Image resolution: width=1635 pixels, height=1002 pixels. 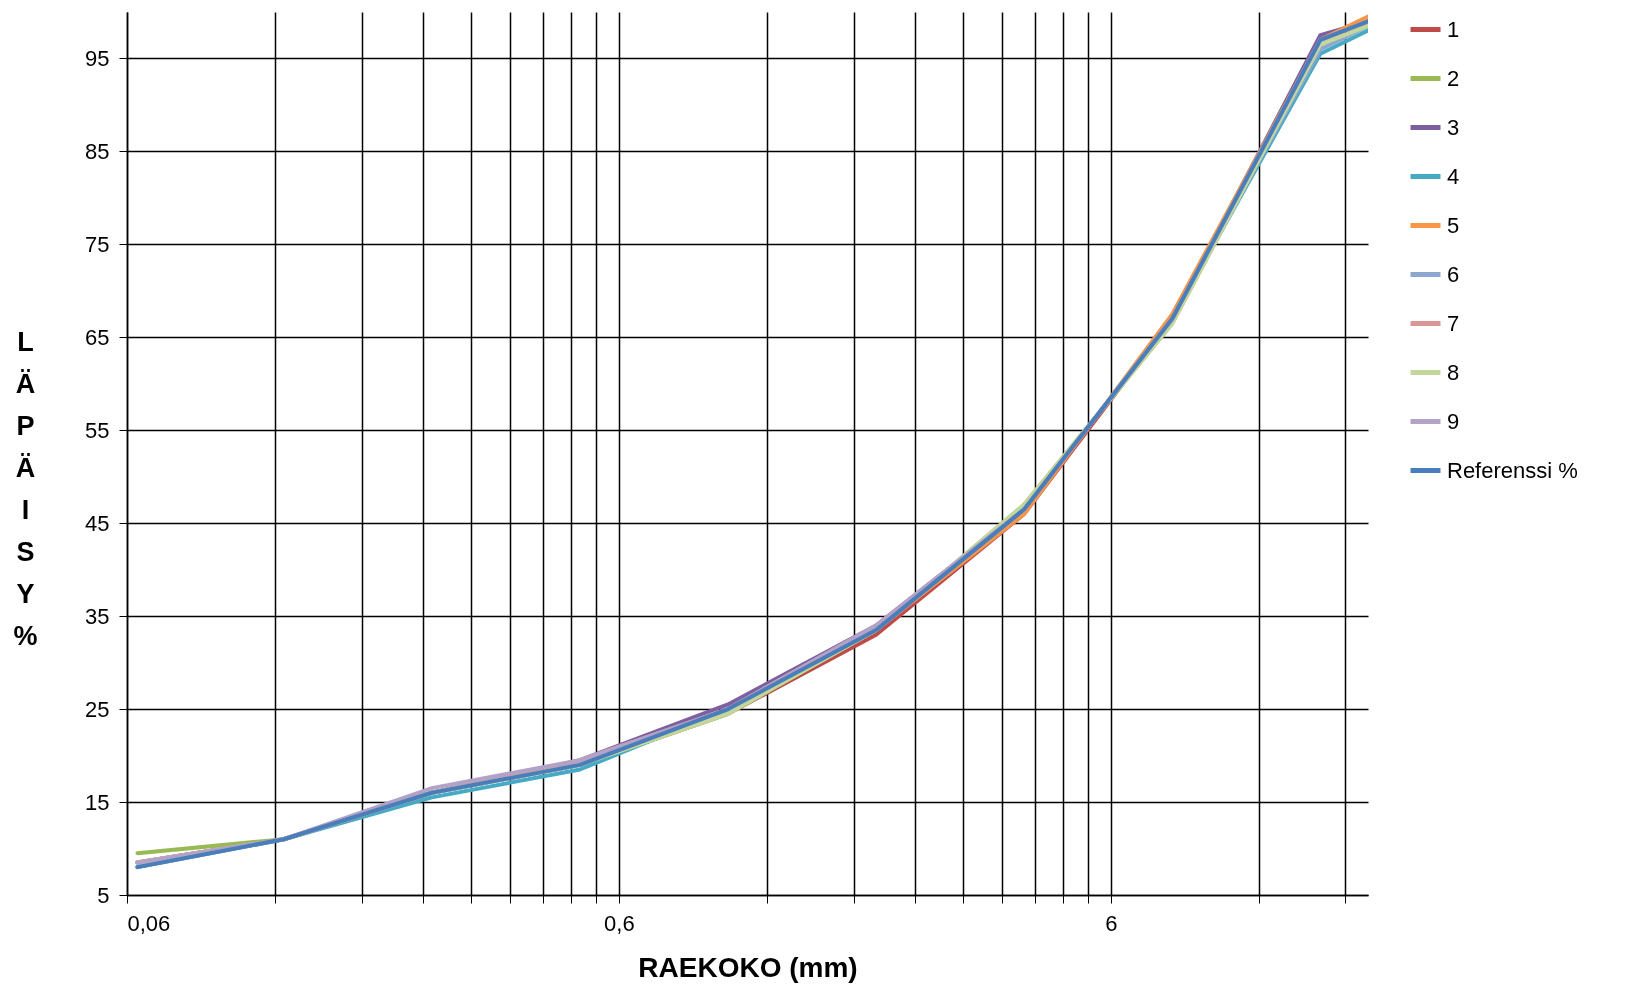 What do you see at coordinates (1453, 176) in the screenshot?
I see `legend-label: 4` at bounding box center [1453, 176].